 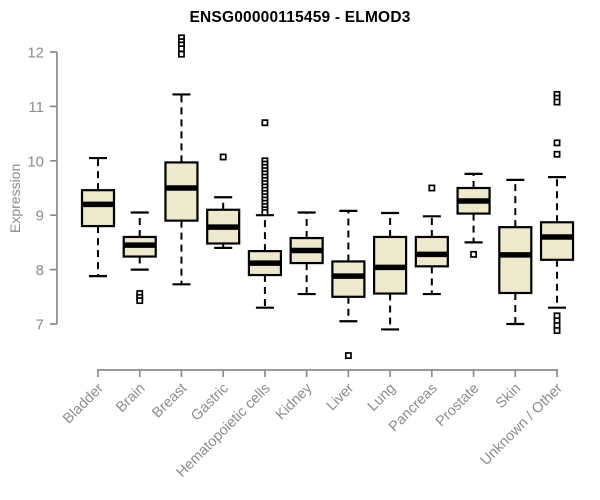 I want to click on box-pancreas, so click(x=431, y=240).